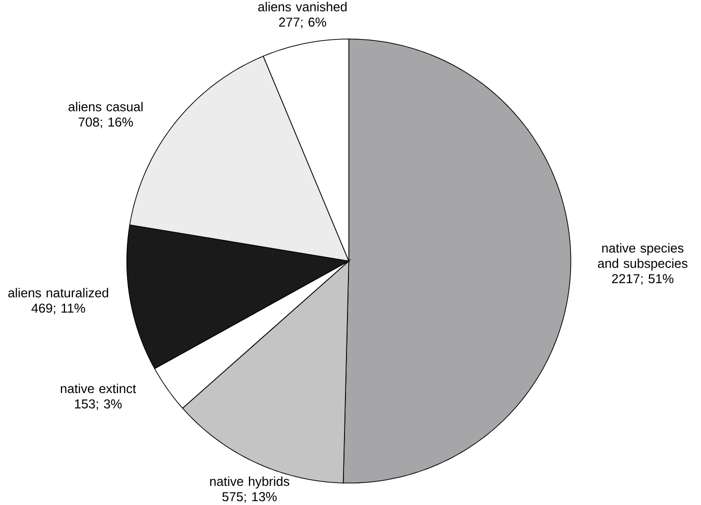 This screenshot has height=505, width=701. Describe the element at coordinates (105, 123) in the screenshot. I see `data-label: 708; 16%` at that location.